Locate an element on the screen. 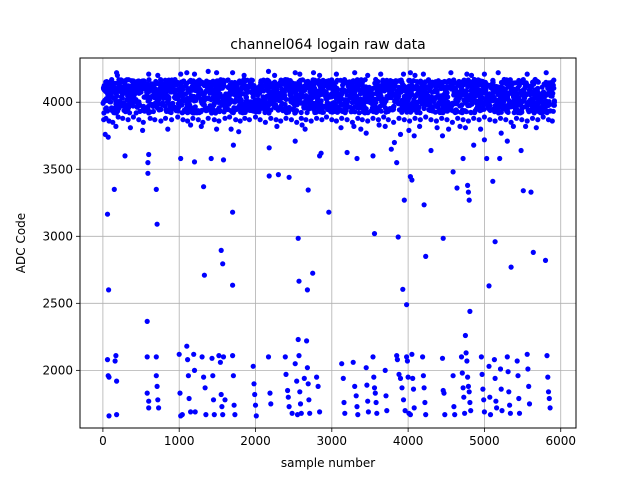 This screenshot has width=640, height=480. x-tick-label: 3000 is located at coordinates (332, 441).